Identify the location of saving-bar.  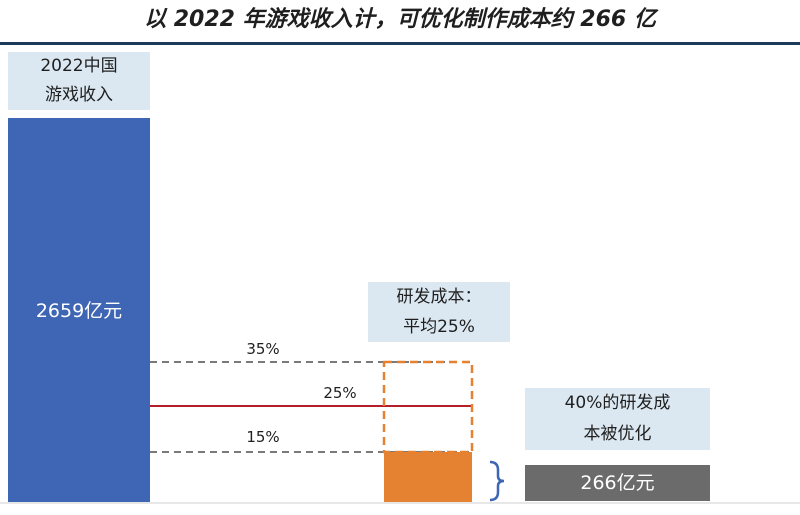
(617, 483).